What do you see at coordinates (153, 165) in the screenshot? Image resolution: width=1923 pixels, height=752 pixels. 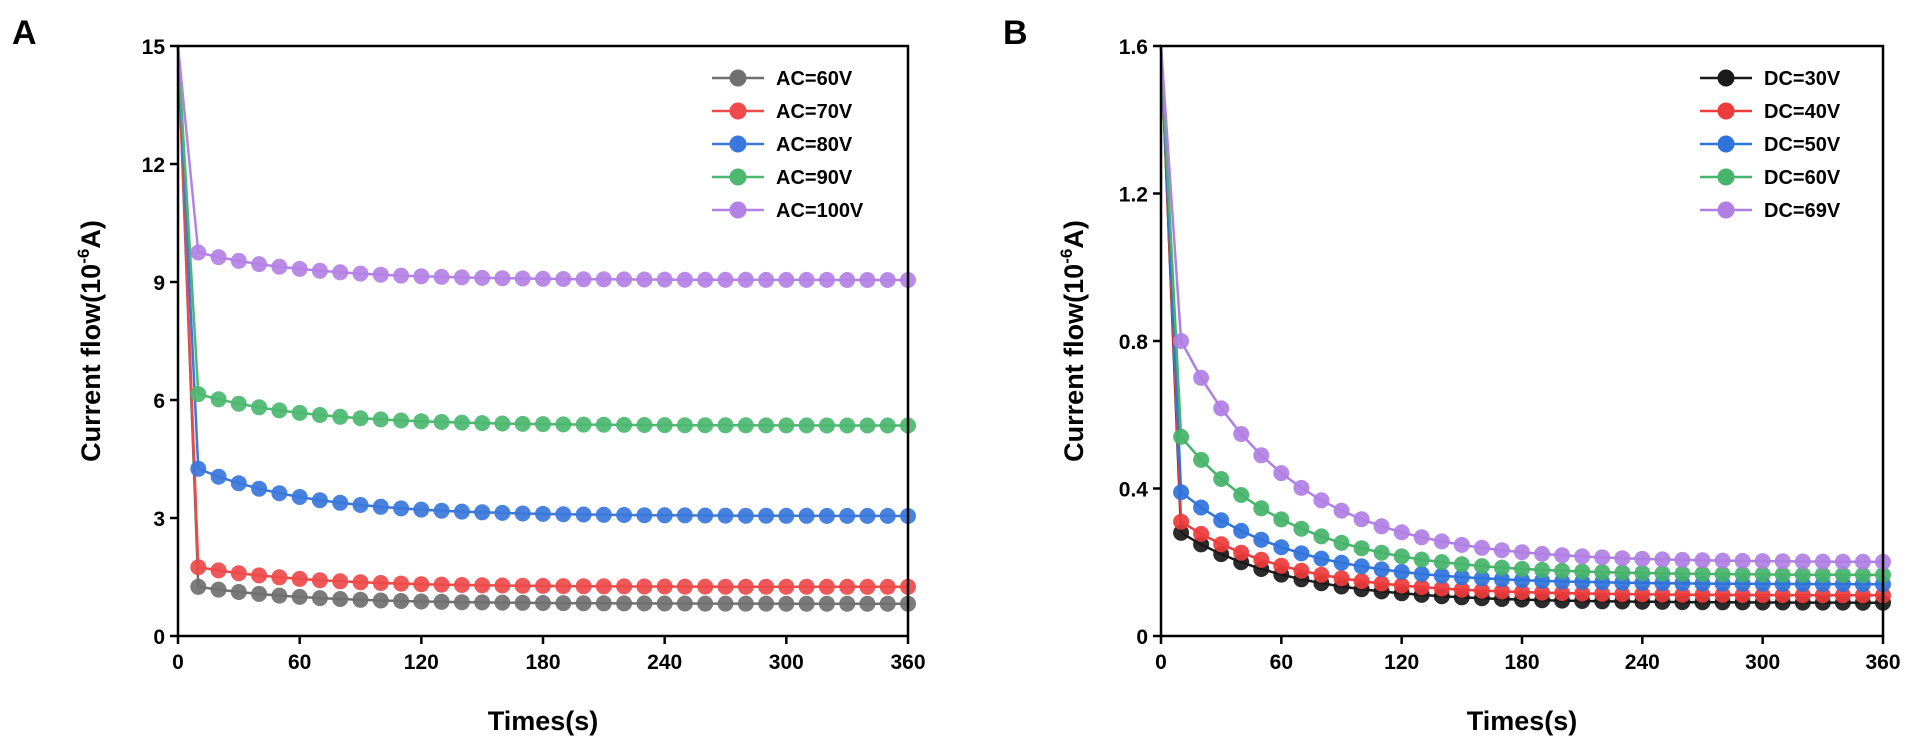 I see `y-tick-label: 12` at bounding box center [153, 165].